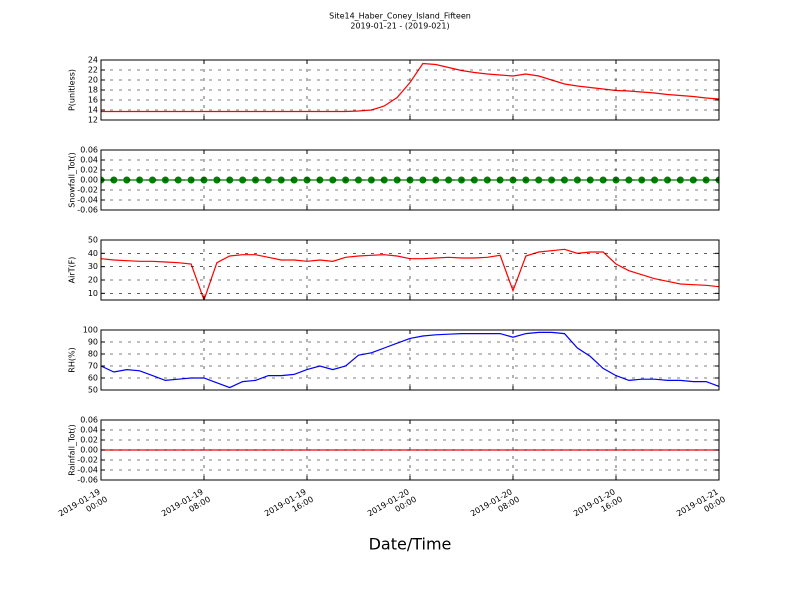 Image resolution: width=800 pixels, height=600 pixels. I want to click on y-tick-label: 80, so click(93, 354).